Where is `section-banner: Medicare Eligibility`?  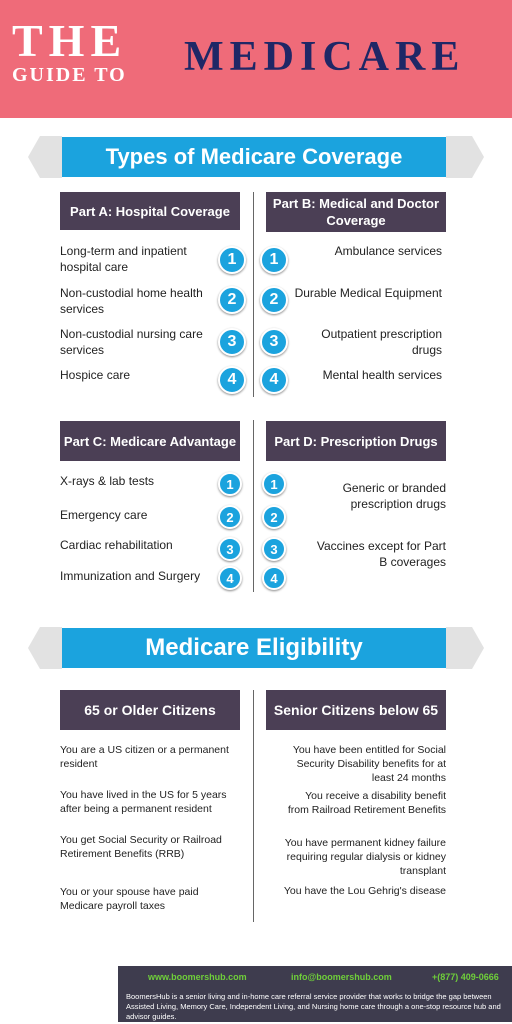
section-banner: Medicare Eligibility is located at coordinates (254, 648).